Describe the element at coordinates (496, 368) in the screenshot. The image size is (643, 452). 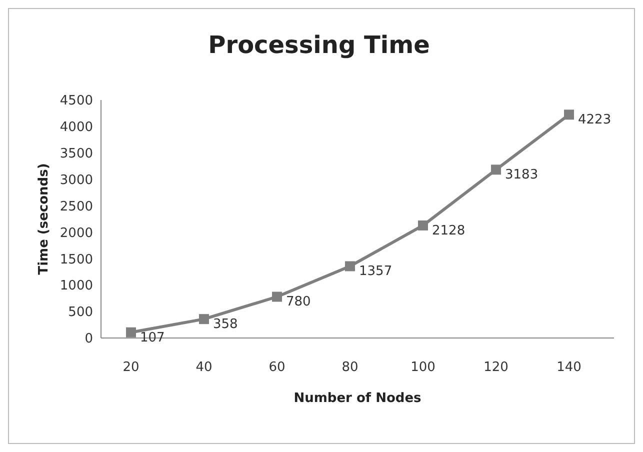
I see `x-tick-label: 120` at that location.